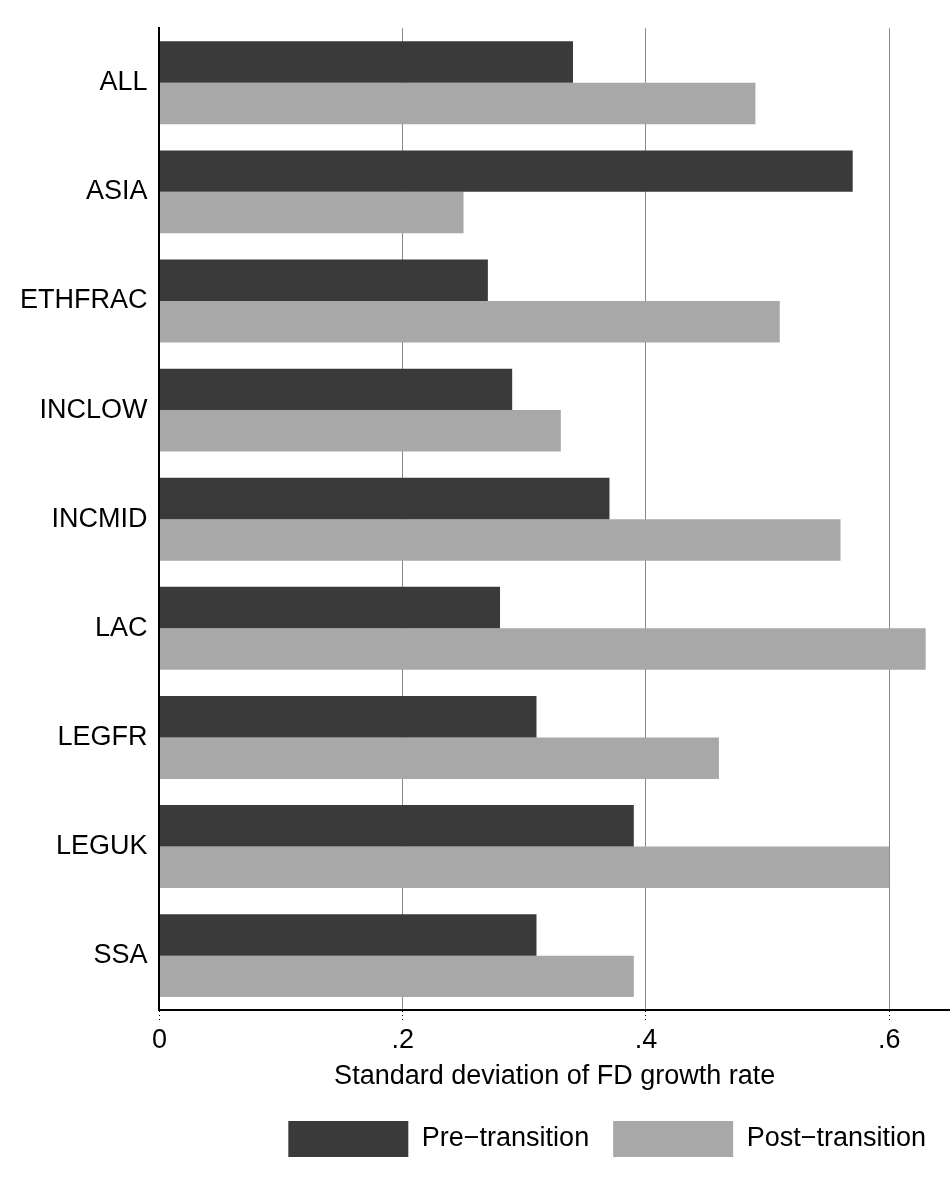 The height and width of the screenshot is (1187, 950). What do you see at coordinates (836, 1137) in the screenshot?
I see `legend-label: Post−transition` at bounding box center [836, 1137].